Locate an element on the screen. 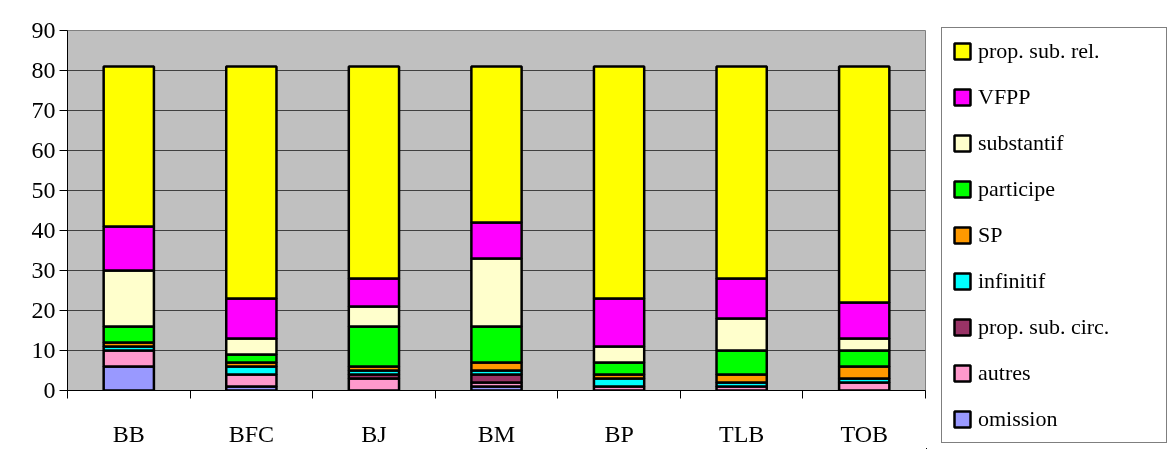  legend-label: prop. sub. circ. is located at coordinates (1044, 327).